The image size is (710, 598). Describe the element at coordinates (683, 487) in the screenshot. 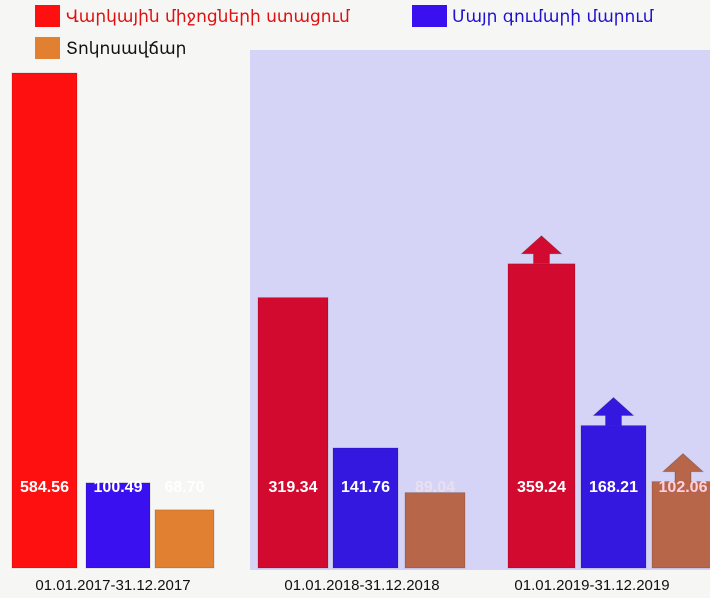

I see `value-label: 102.06` at that location.